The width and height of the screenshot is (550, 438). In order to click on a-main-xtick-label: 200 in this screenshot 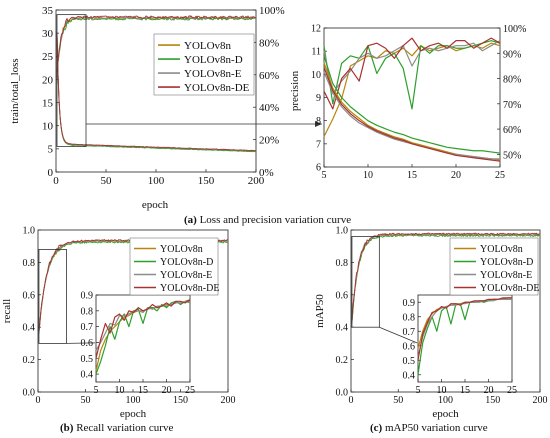, I will do `click(256, 181)`.